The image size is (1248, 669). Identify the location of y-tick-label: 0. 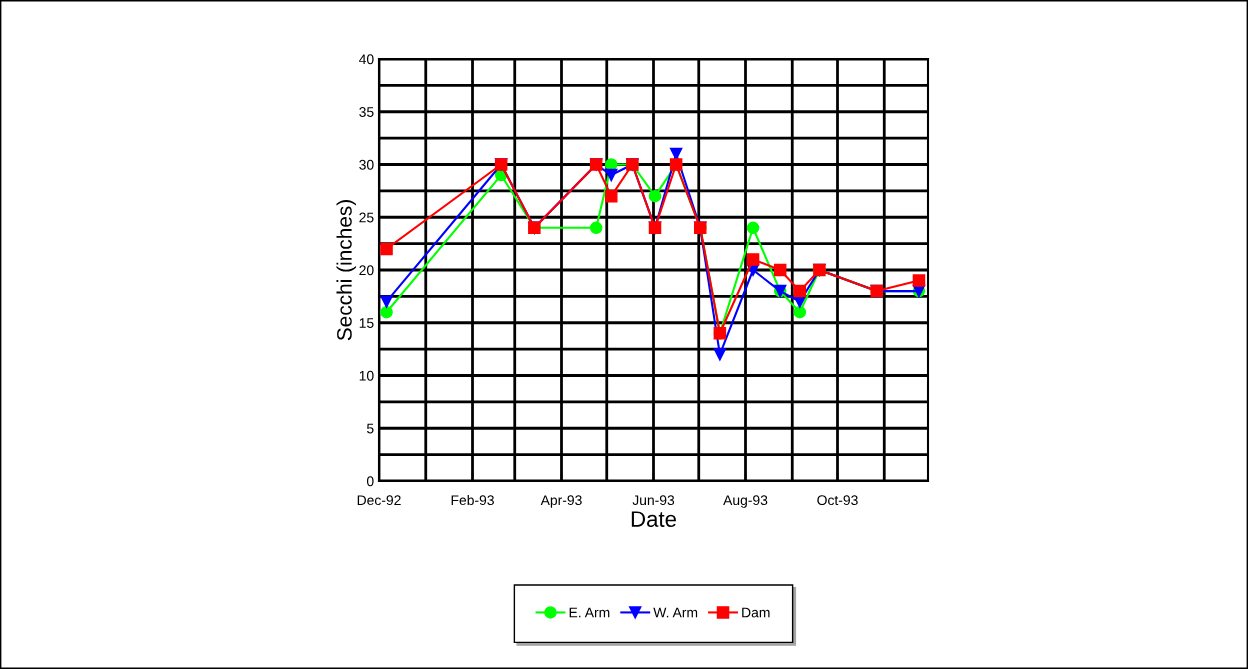
(370, 481).